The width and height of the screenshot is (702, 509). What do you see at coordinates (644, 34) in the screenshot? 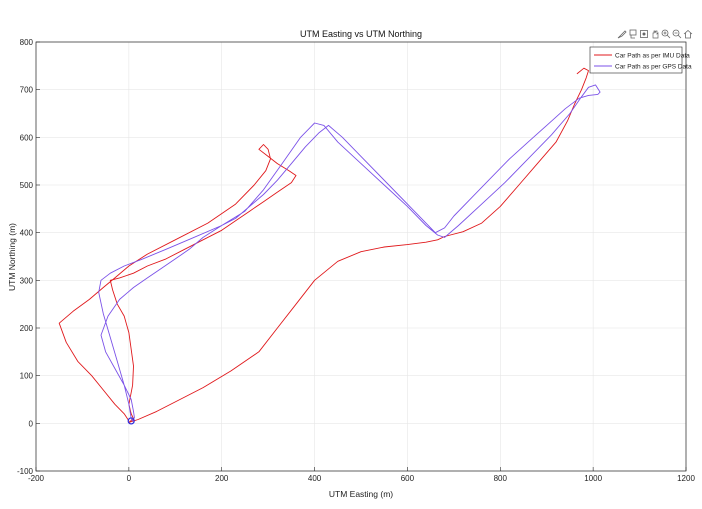
I see `rotate-icon` at bounding box center [644, 34].